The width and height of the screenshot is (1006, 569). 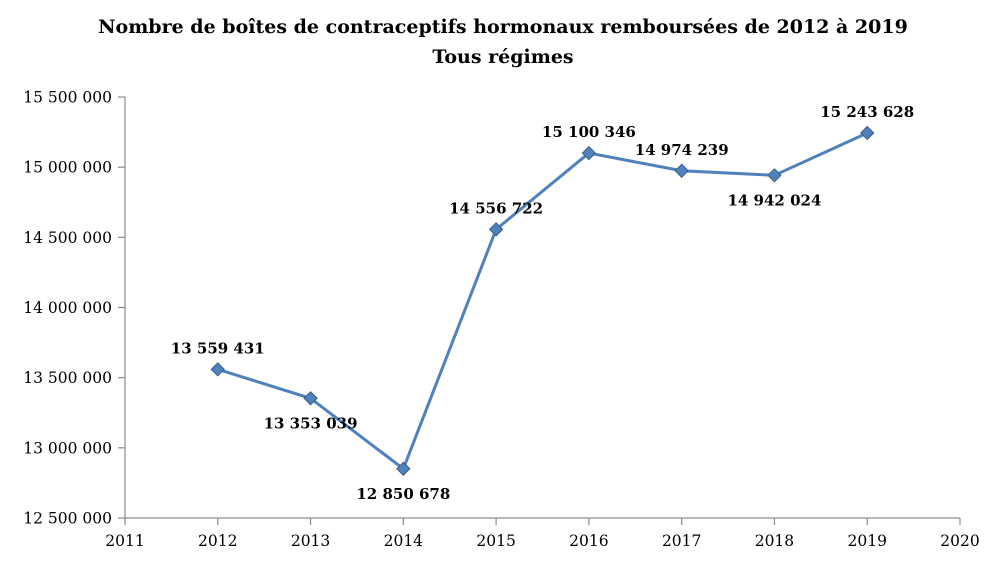 What do you see at coordinates (774, 200) in the screenshot?
I see `data-point-label: 14 942 024` at bounding box center [774, 200].